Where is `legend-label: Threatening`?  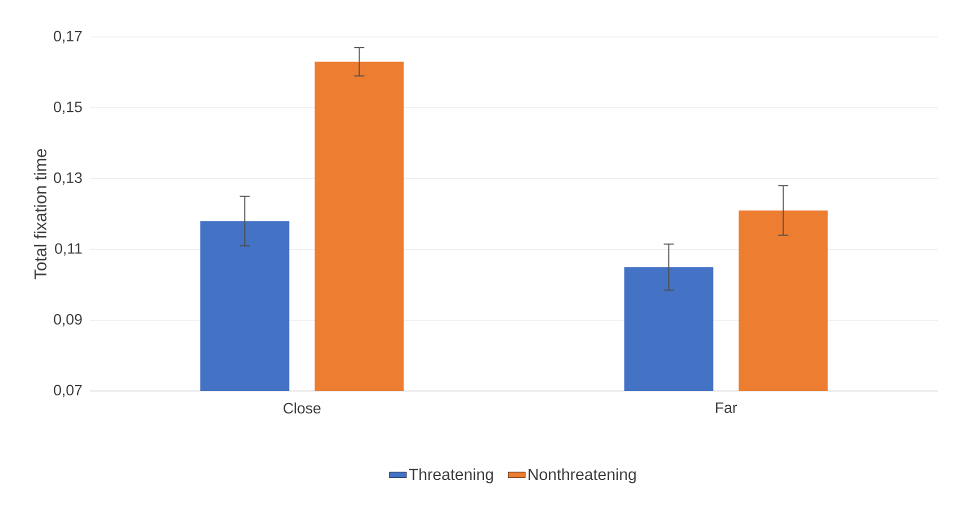
legend-label: Threatening is located at coordinates (450, 476).